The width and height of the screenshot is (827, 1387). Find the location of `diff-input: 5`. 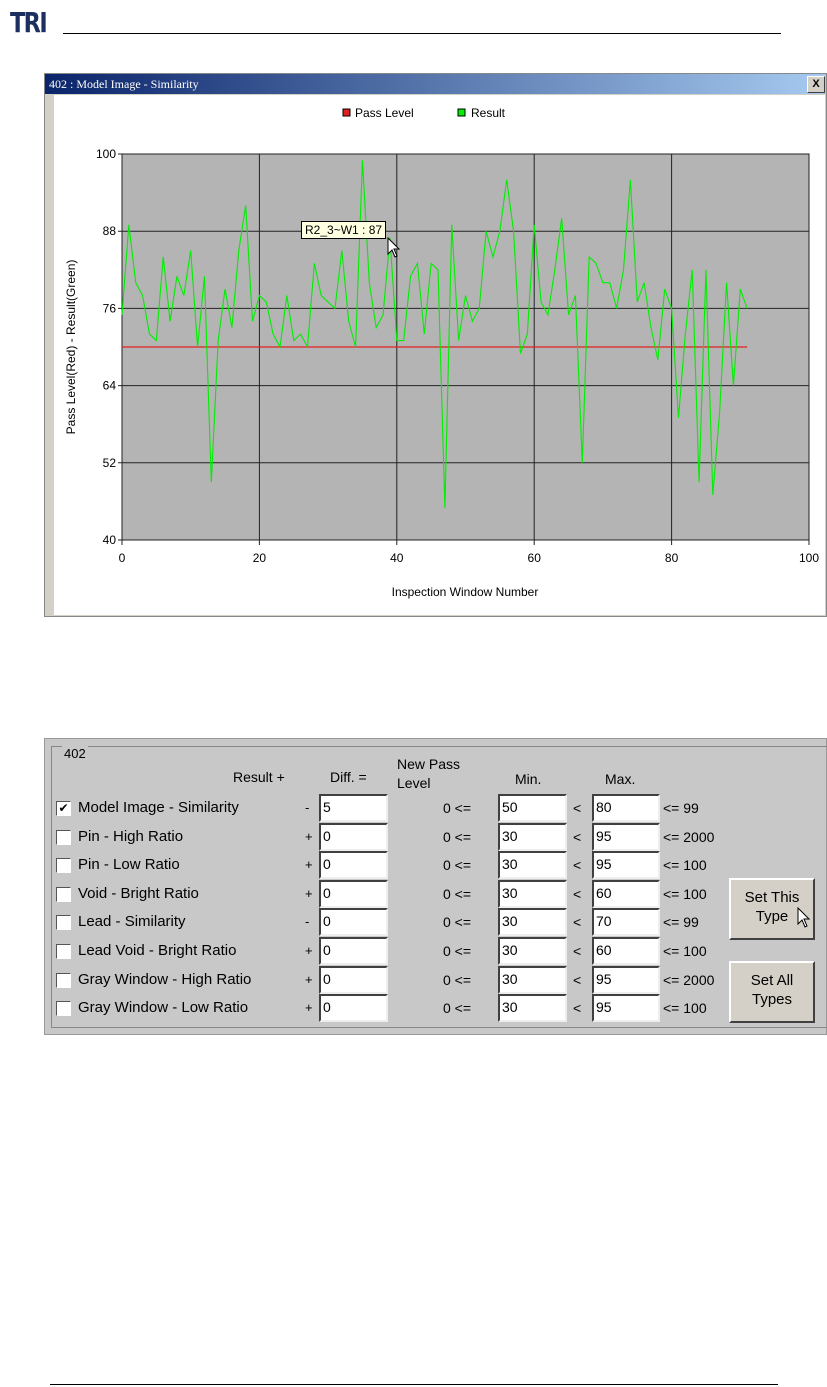

diff-input: 5 is located at coordinates (353, 808).